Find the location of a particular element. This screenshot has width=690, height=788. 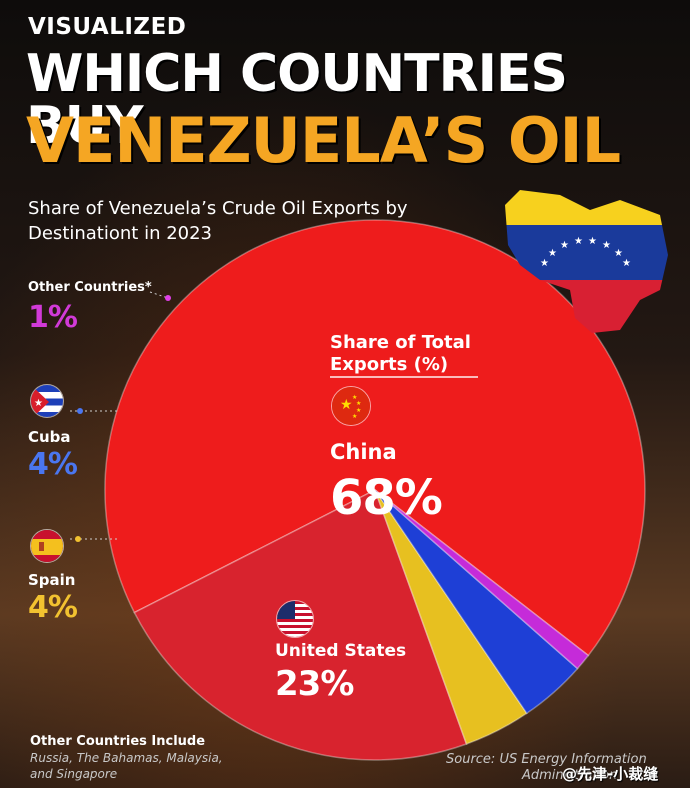

title-line-2: VENEZUELA’S OIL is located at coordinates (323, 140).